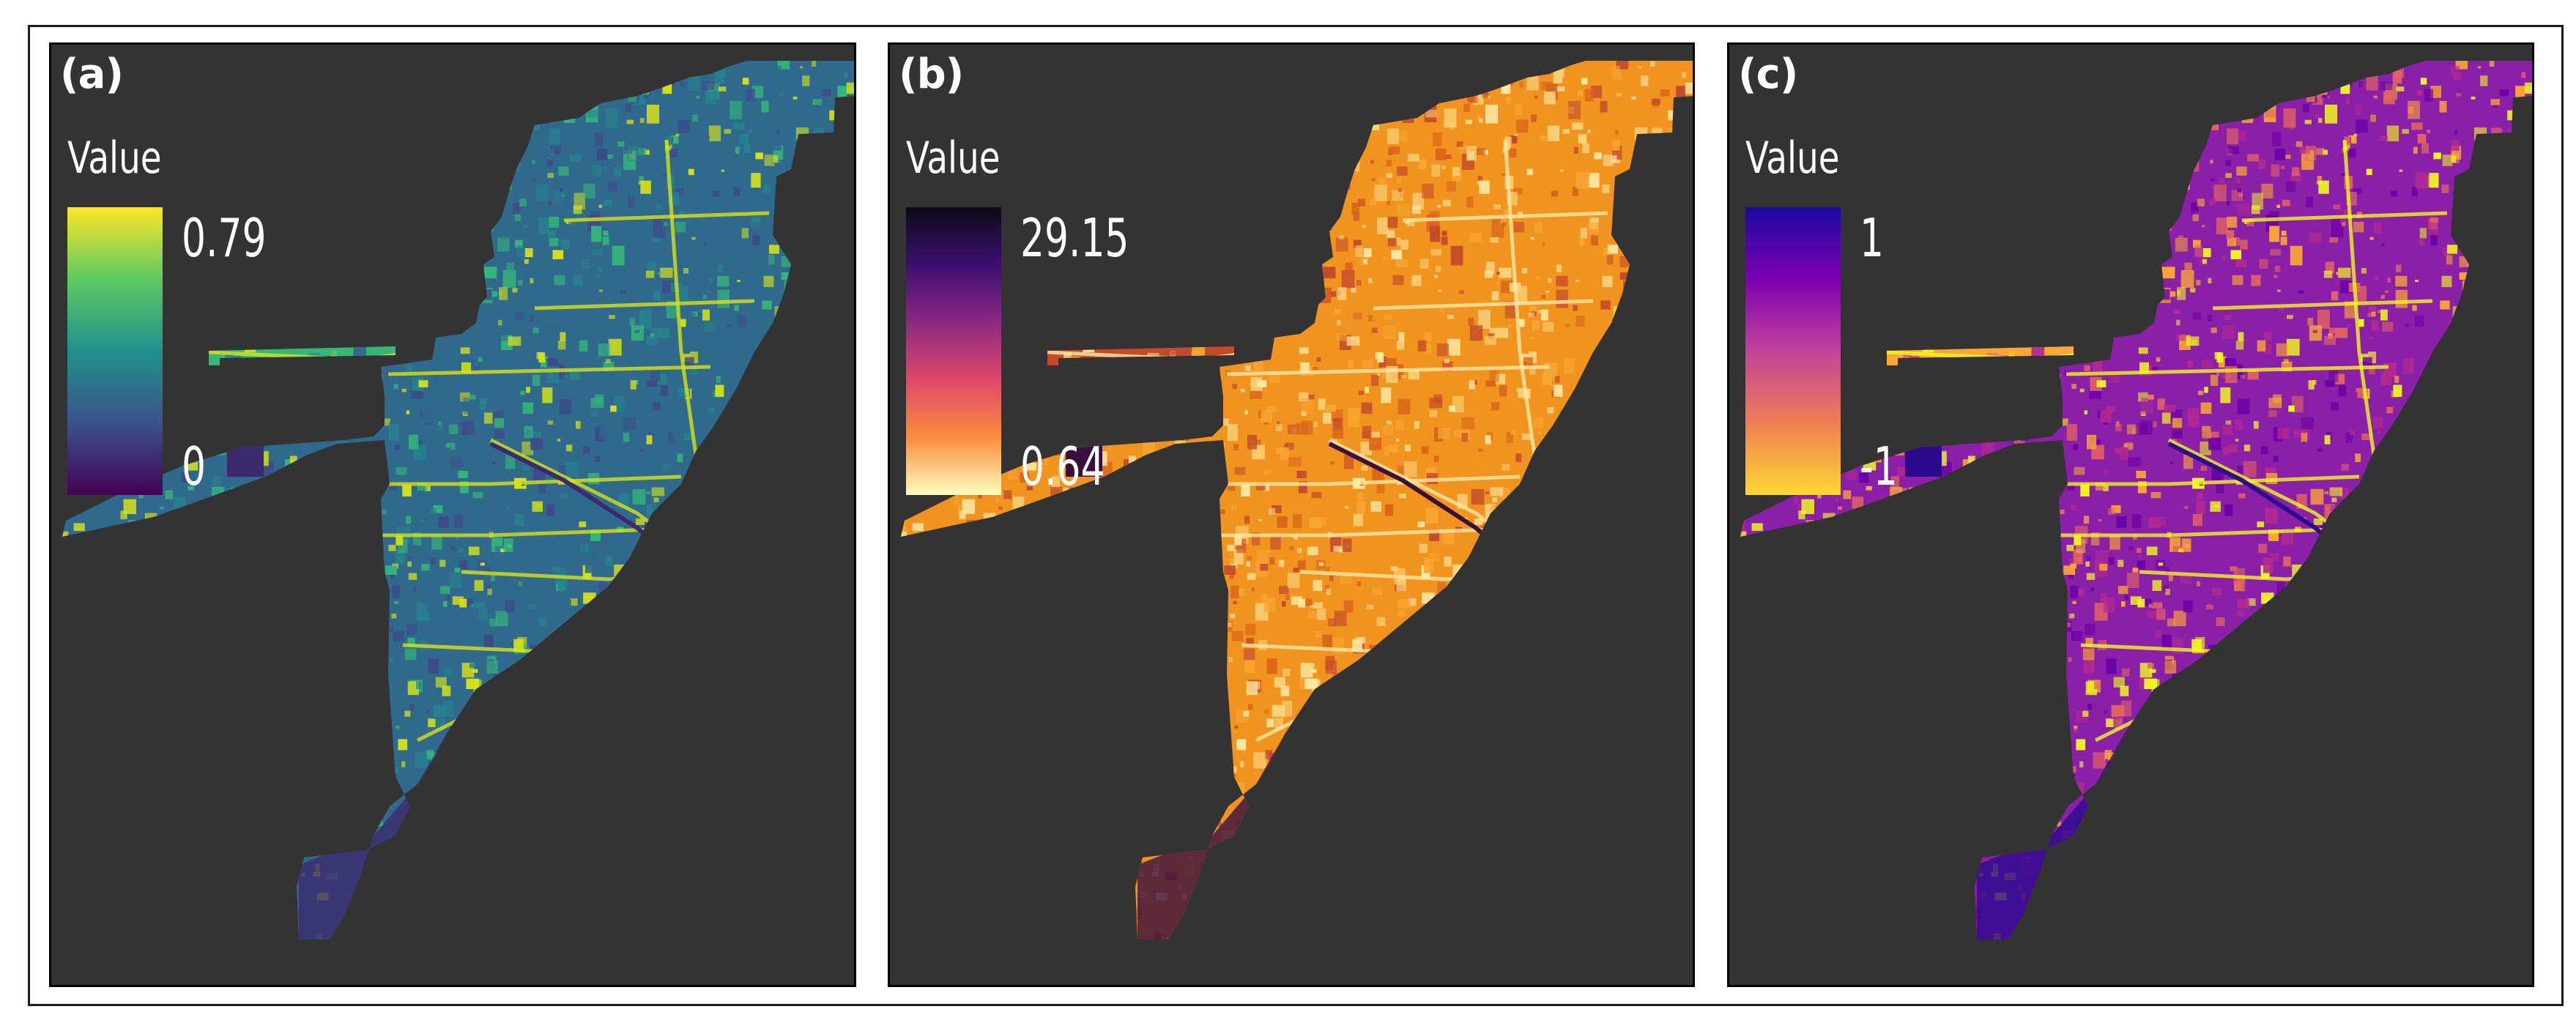 This screenshot has height=1031, width=2576. I want to click on legend-title-b: Value, so click(953, 158).